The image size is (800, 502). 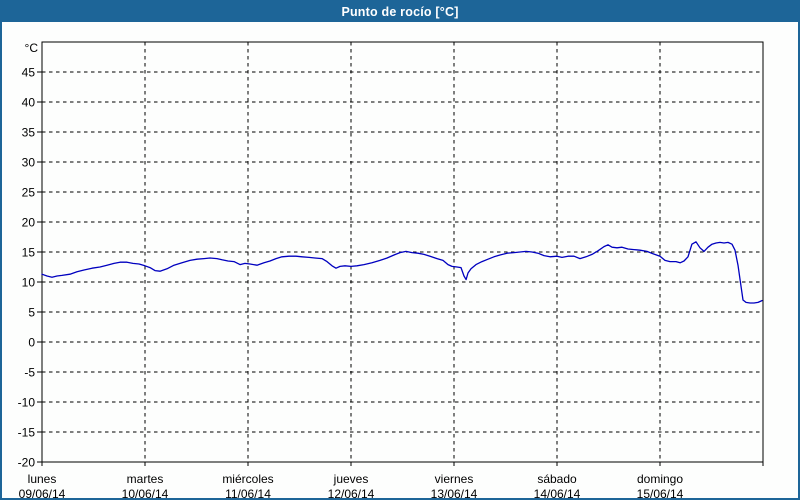 I want to click on x-date-label: 11/06/14, so click(x=248, y=494).